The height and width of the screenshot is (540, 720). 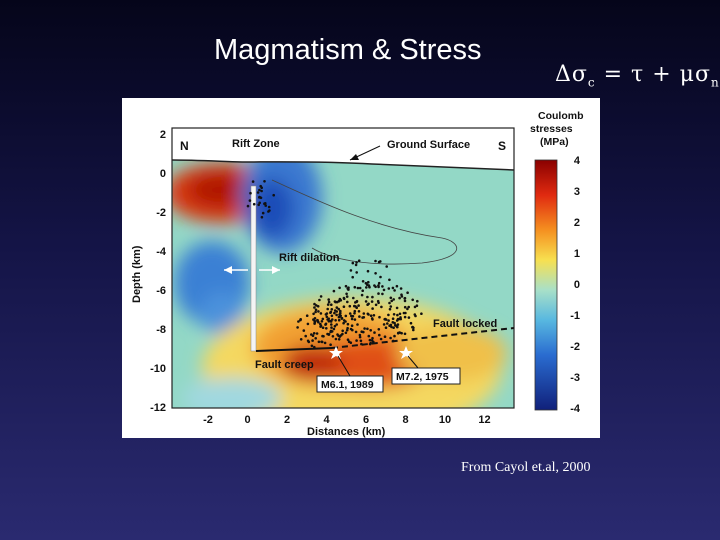 I want to click on ground-surface-label: Ground Surface, so click(x=428, y=145).